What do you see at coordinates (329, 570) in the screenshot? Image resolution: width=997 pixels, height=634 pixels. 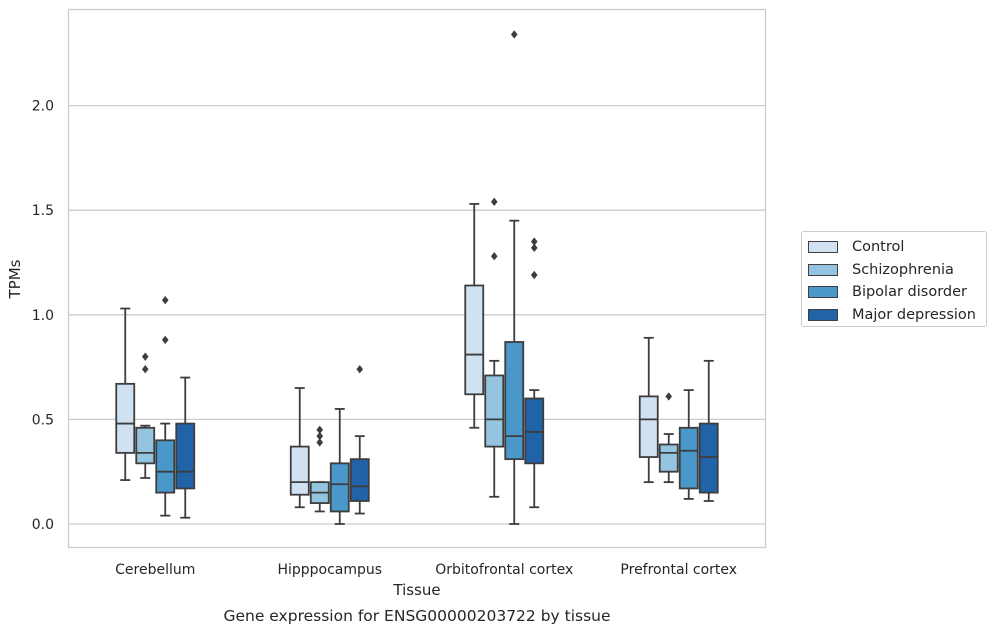 I see `x-tick-label: Hipppocampus` at bounding box center [329, 570].